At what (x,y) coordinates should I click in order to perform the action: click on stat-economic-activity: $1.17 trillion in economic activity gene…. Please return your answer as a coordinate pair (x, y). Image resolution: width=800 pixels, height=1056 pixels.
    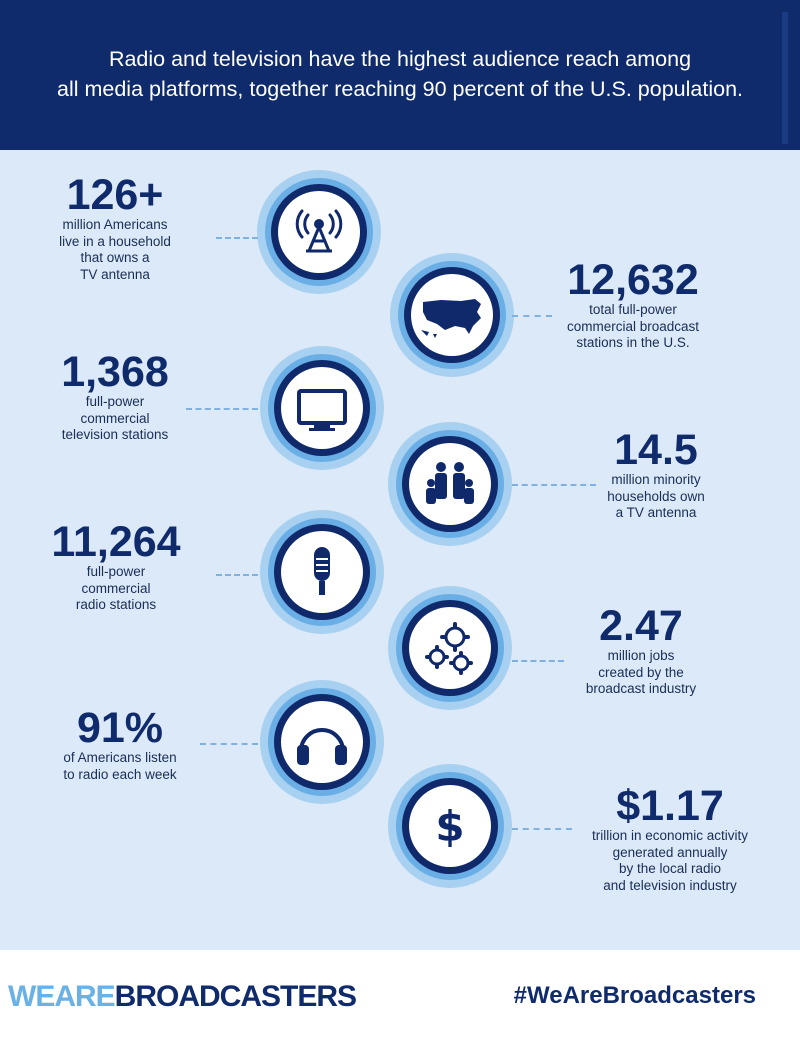
    Looking at the image, I should click on (670, 839).